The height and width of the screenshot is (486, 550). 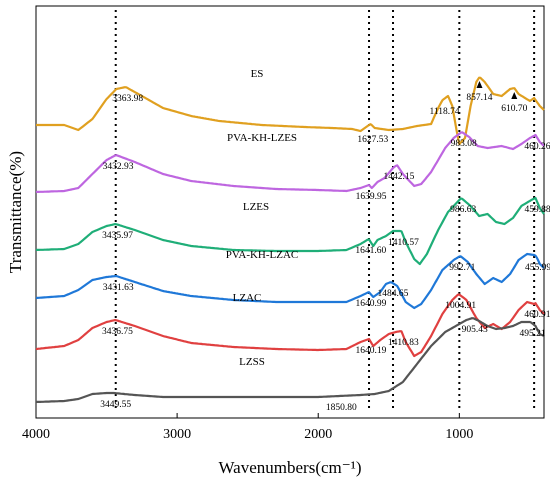 I want to click on peak-label: 3363.98, so click(x=127, y=99).